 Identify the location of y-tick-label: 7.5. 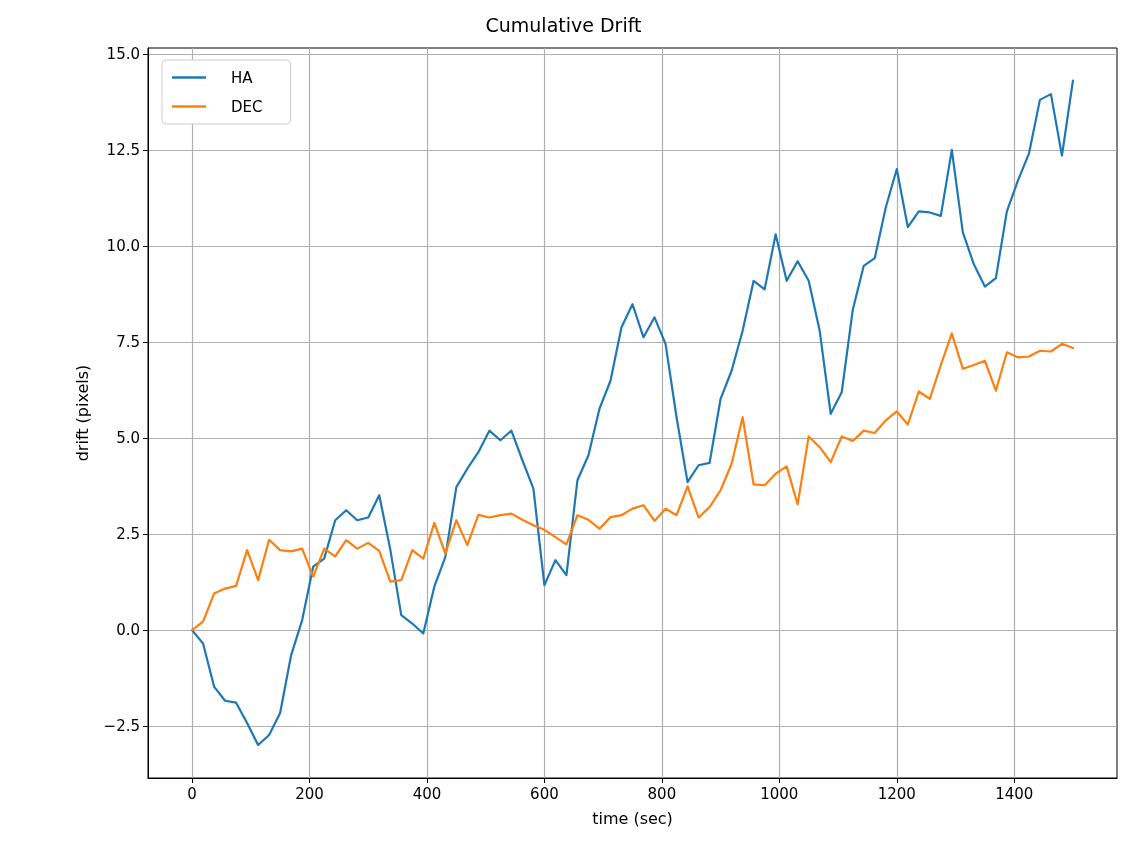
(128, 341).